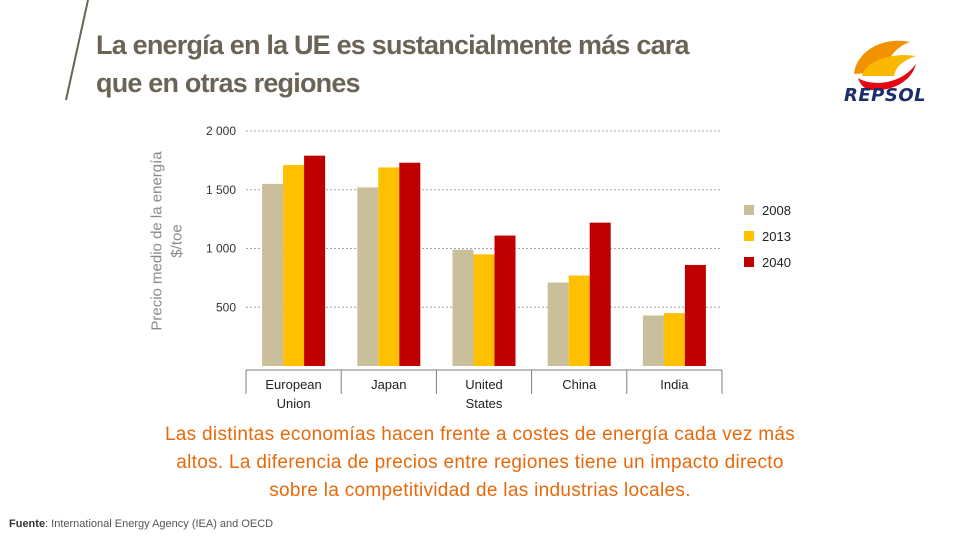 This screenshot has width=960, height=540. I want to click on y-tick-label: 1 500, so click(221, 190).